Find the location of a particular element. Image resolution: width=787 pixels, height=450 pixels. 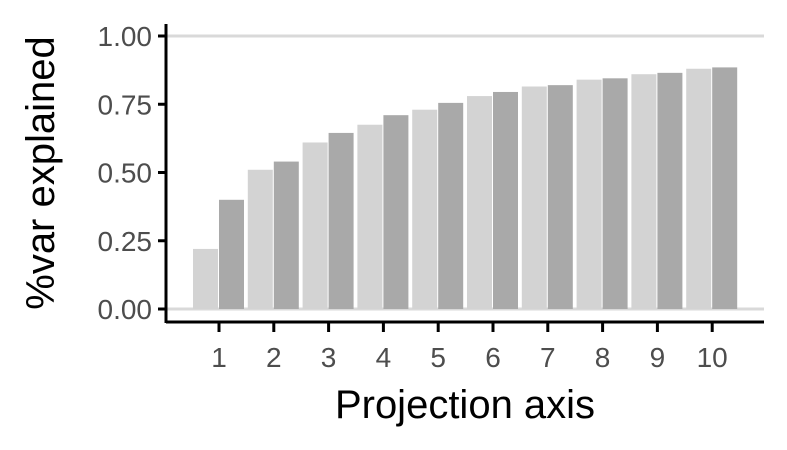

x-tick-label: 6 is located at coordinates (493, 357).